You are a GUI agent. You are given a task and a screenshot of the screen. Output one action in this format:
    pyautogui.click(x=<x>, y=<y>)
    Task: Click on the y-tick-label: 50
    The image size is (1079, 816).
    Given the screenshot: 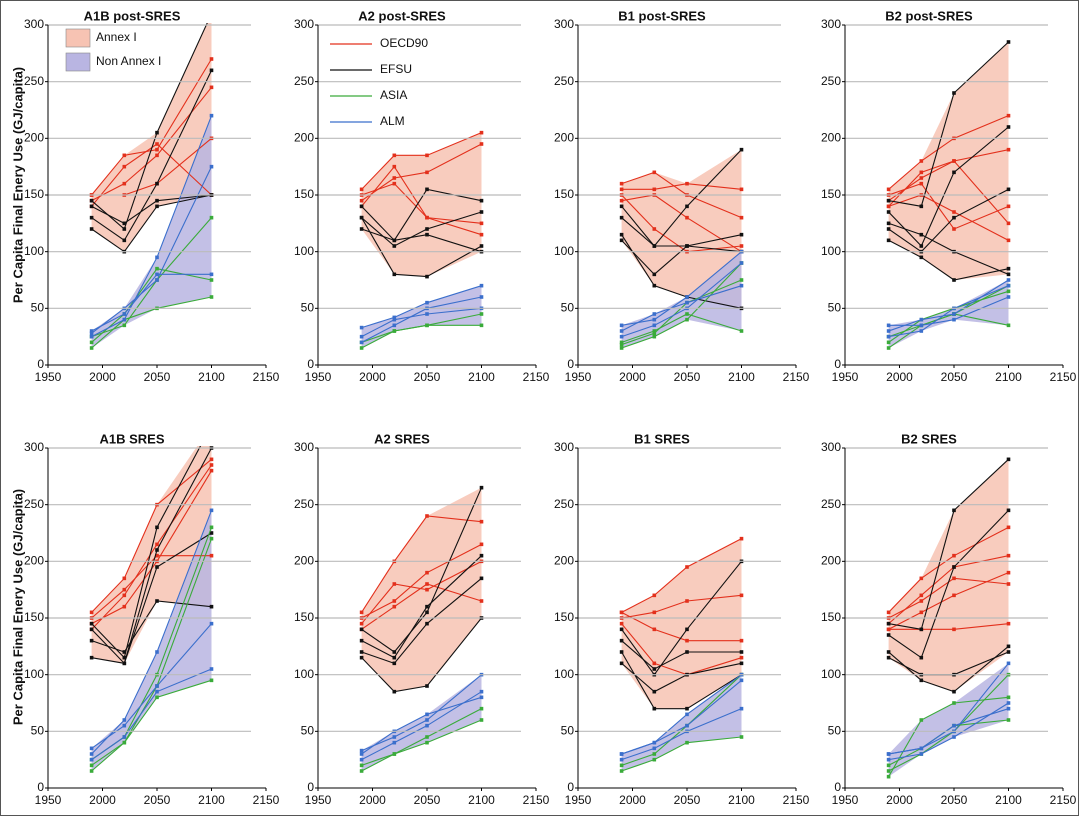 What is the action you would take?
    pyautogui.click(x=568, y=308)
    